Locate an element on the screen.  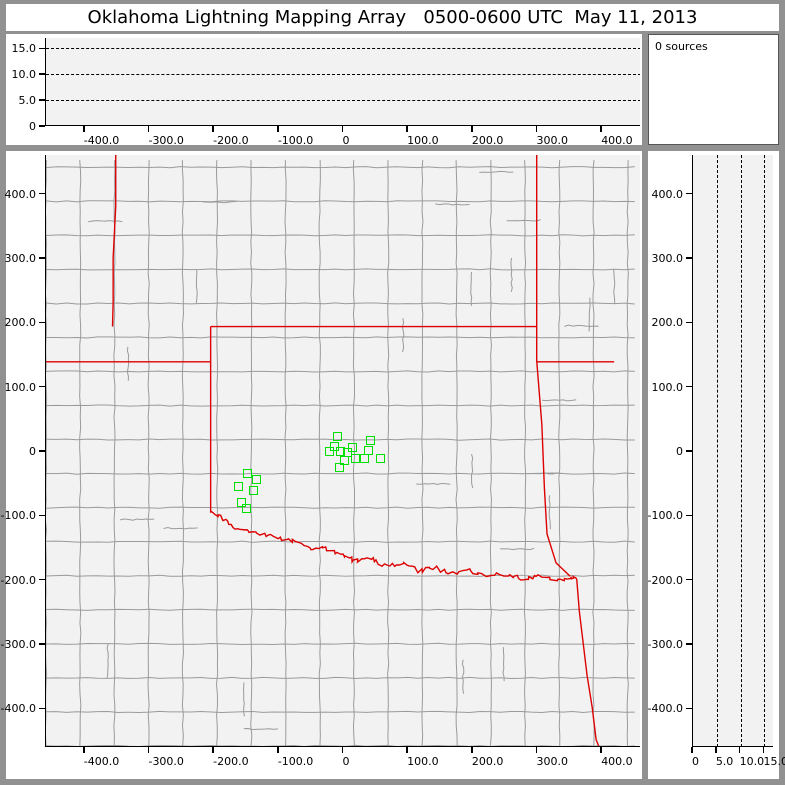
y-tick-label: 10.0 is located at coordinates (24, 75).